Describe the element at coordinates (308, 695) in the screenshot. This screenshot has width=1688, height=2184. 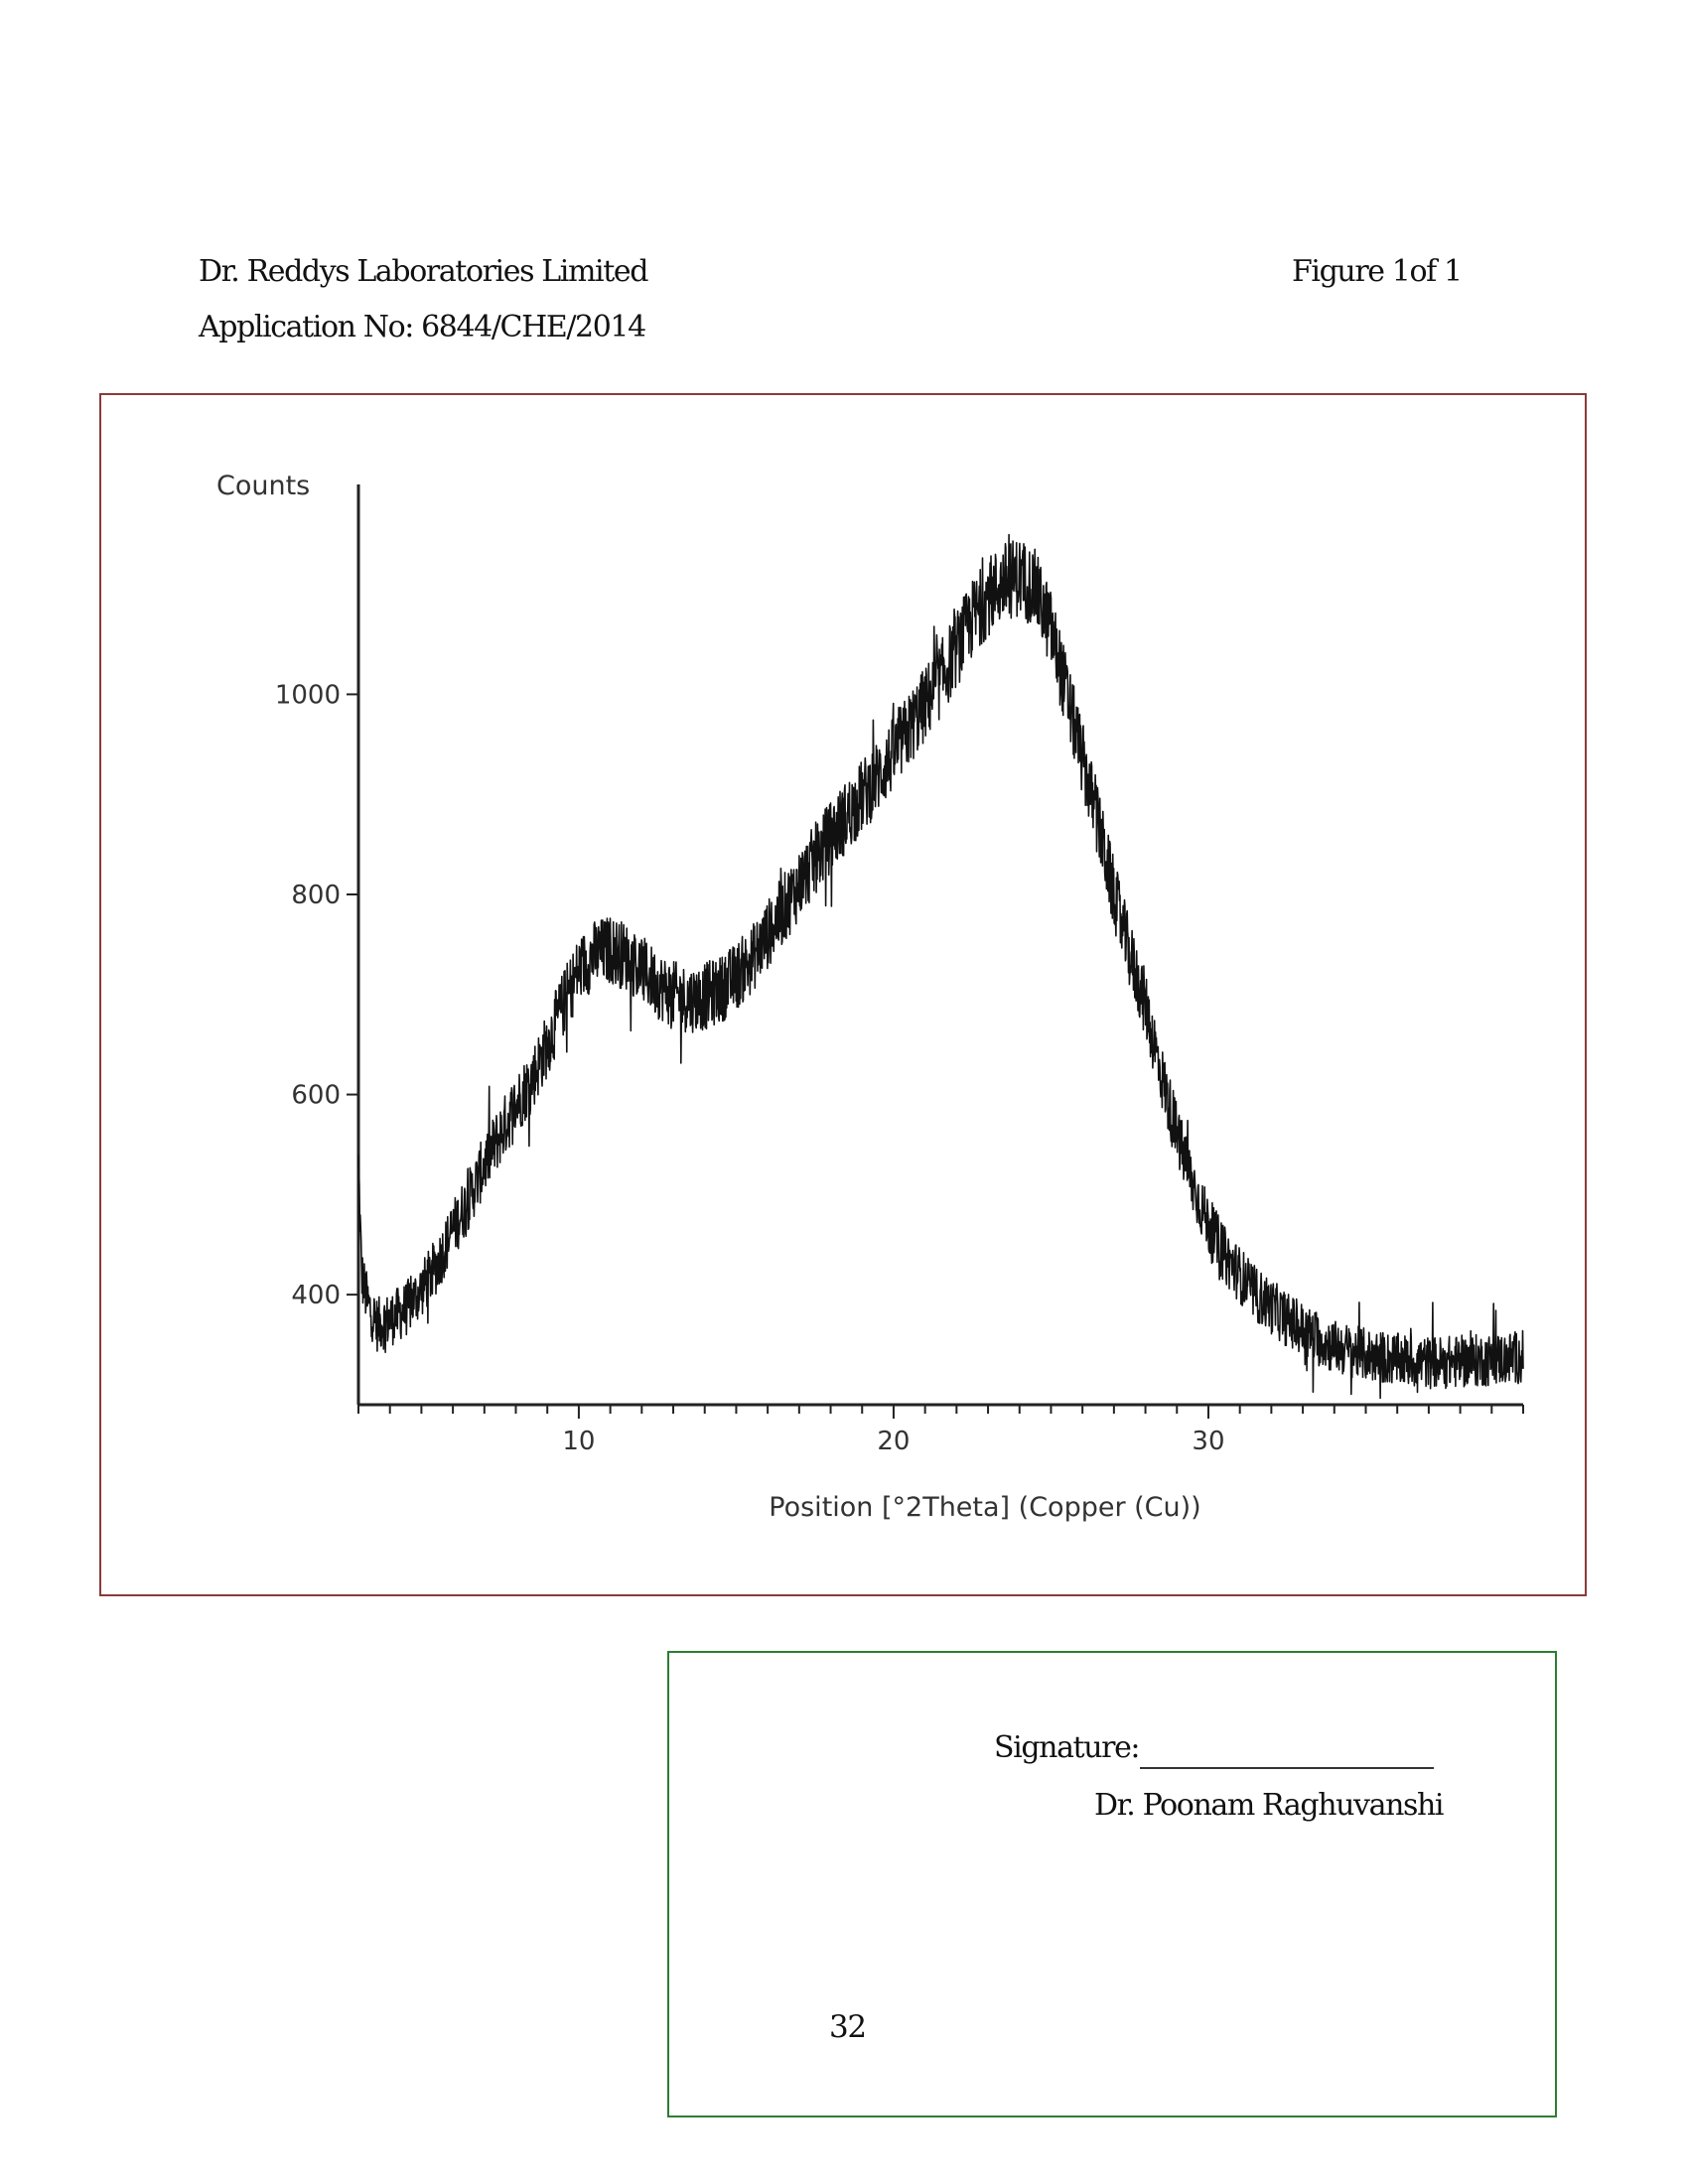
I see `y-tick-label: 1000` at that location.